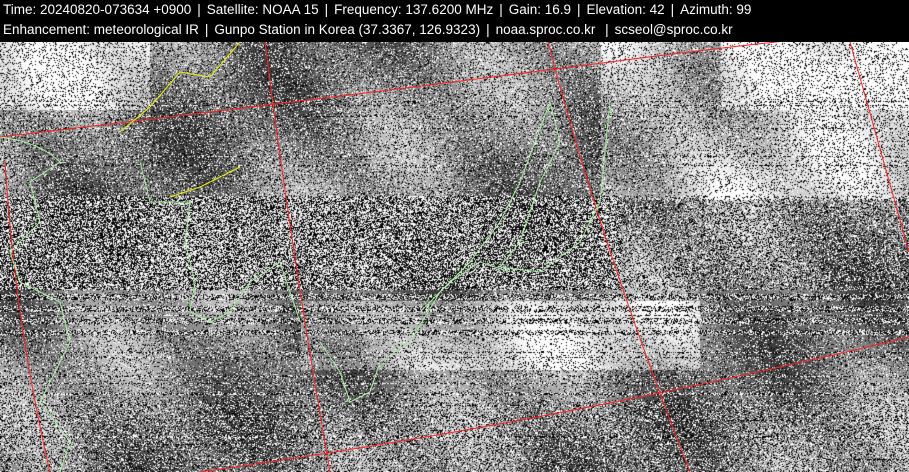 The width and height of the screenshot is (909, 472). I want to click on elevation-text: Elevation: 42, so click(625, 9).